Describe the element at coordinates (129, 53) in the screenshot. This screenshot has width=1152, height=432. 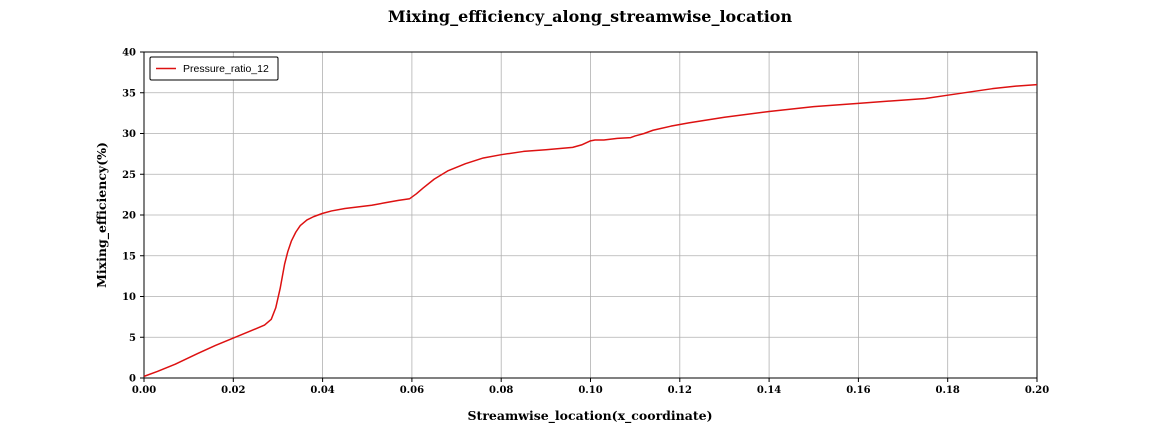
I see `y-tick-label: 40` at that location.